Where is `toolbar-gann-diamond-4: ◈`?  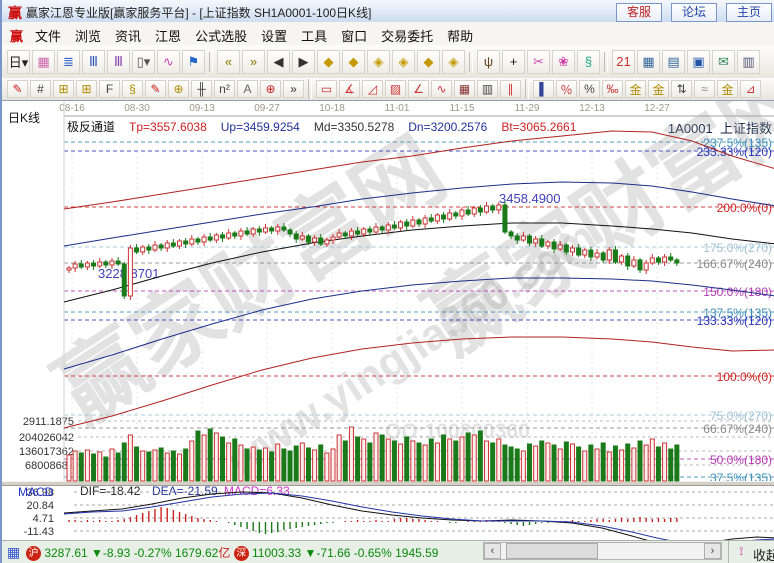 toolbar-gann-diamond-4: ◈ is located at coordinates (403, 61).